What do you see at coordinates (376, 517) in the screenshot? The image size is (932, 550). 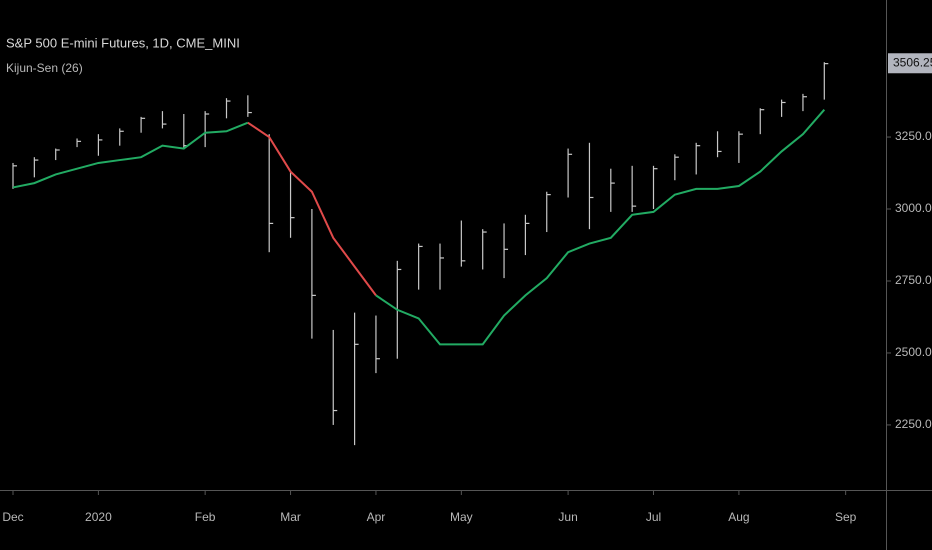 I see `x-tick-label: Apr` at bounding box center [376, 517].